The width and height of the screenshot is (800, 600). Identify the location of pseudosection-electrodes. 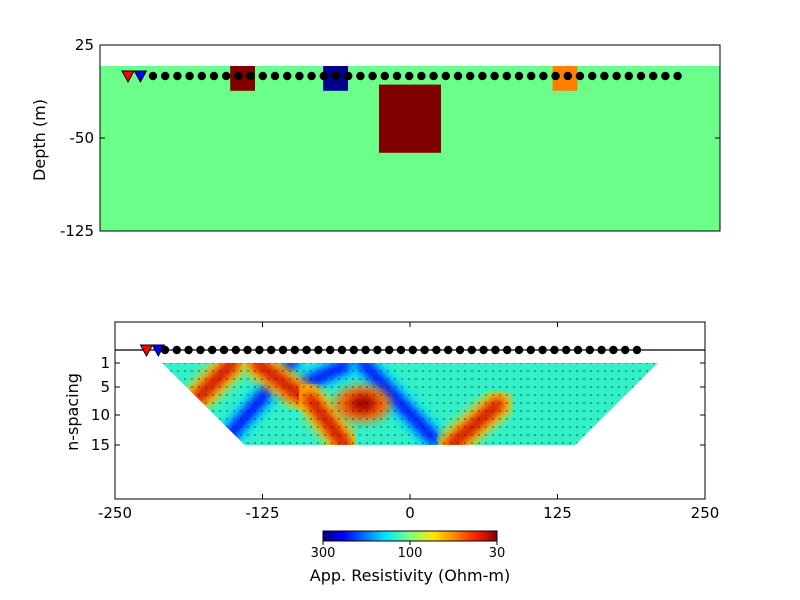
(390, 351).